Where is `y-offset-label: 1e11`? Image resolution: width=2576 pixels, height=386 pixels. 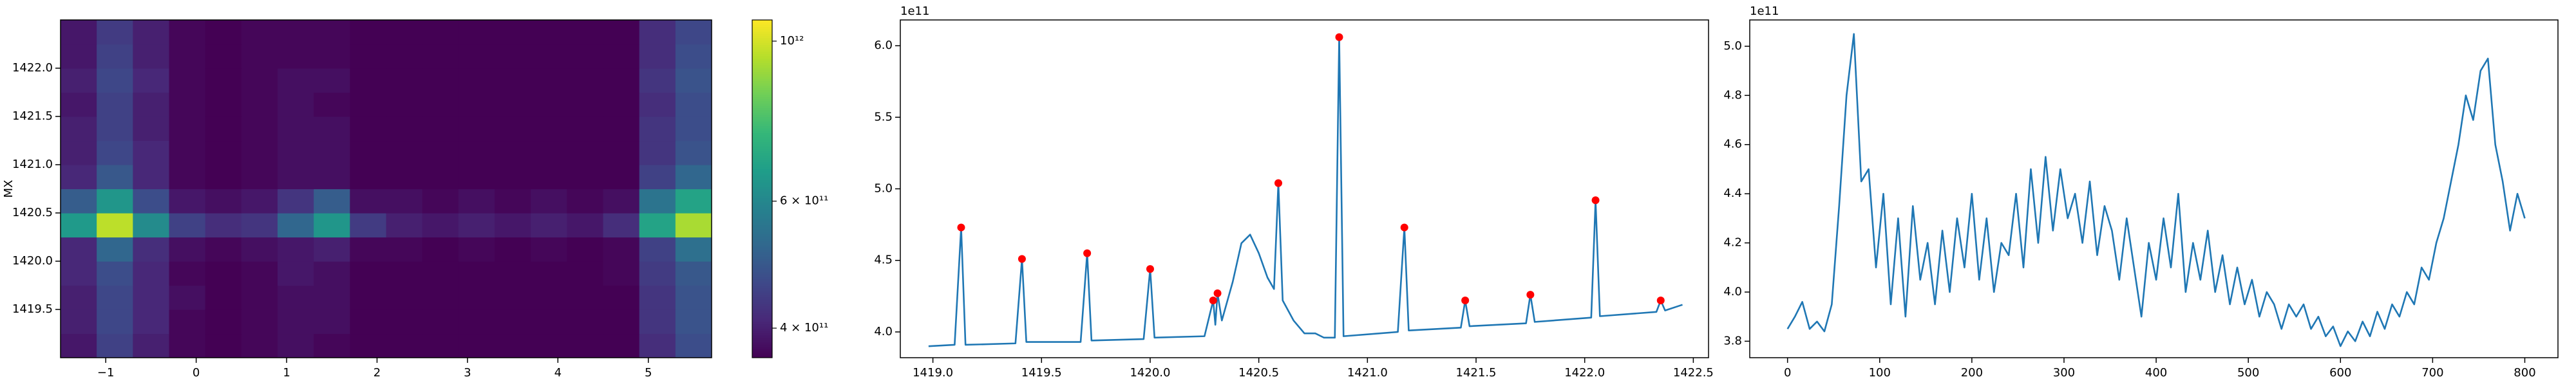
y-offset-label: 1e11 is located at coordinates (1764, 11).